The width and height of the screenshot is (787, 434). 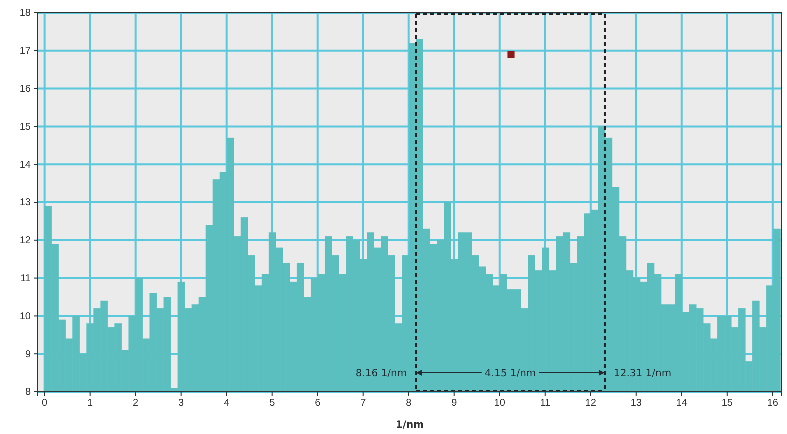 What do you see at coordinates (28, 392) in the screenshot?
I see `y-tick-label: 8` at bounding box center [28, 392].